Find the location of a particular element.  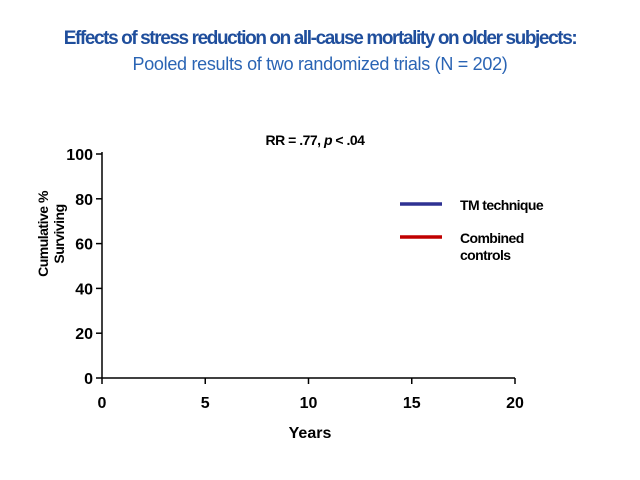

y-tick-label: 60 is located at coordinates (84, 245).